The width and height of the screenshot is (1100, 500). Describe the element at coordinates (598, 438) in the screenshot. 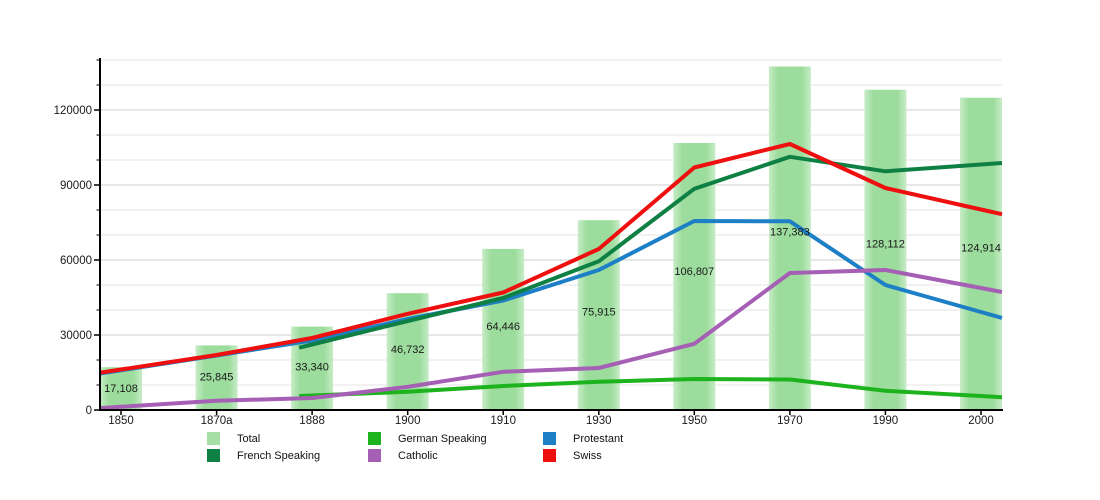

I see `legend-label: Protestant` at that location.